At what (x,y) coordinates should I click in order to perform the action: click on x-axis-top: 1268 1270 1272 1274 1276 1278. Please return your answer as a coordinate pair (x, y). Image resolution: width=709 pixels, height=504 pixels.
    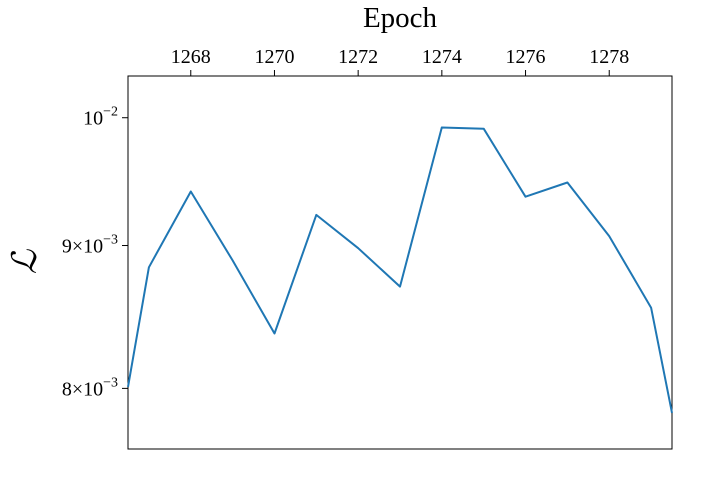
    Looking at the image, I should click on (400, 61).